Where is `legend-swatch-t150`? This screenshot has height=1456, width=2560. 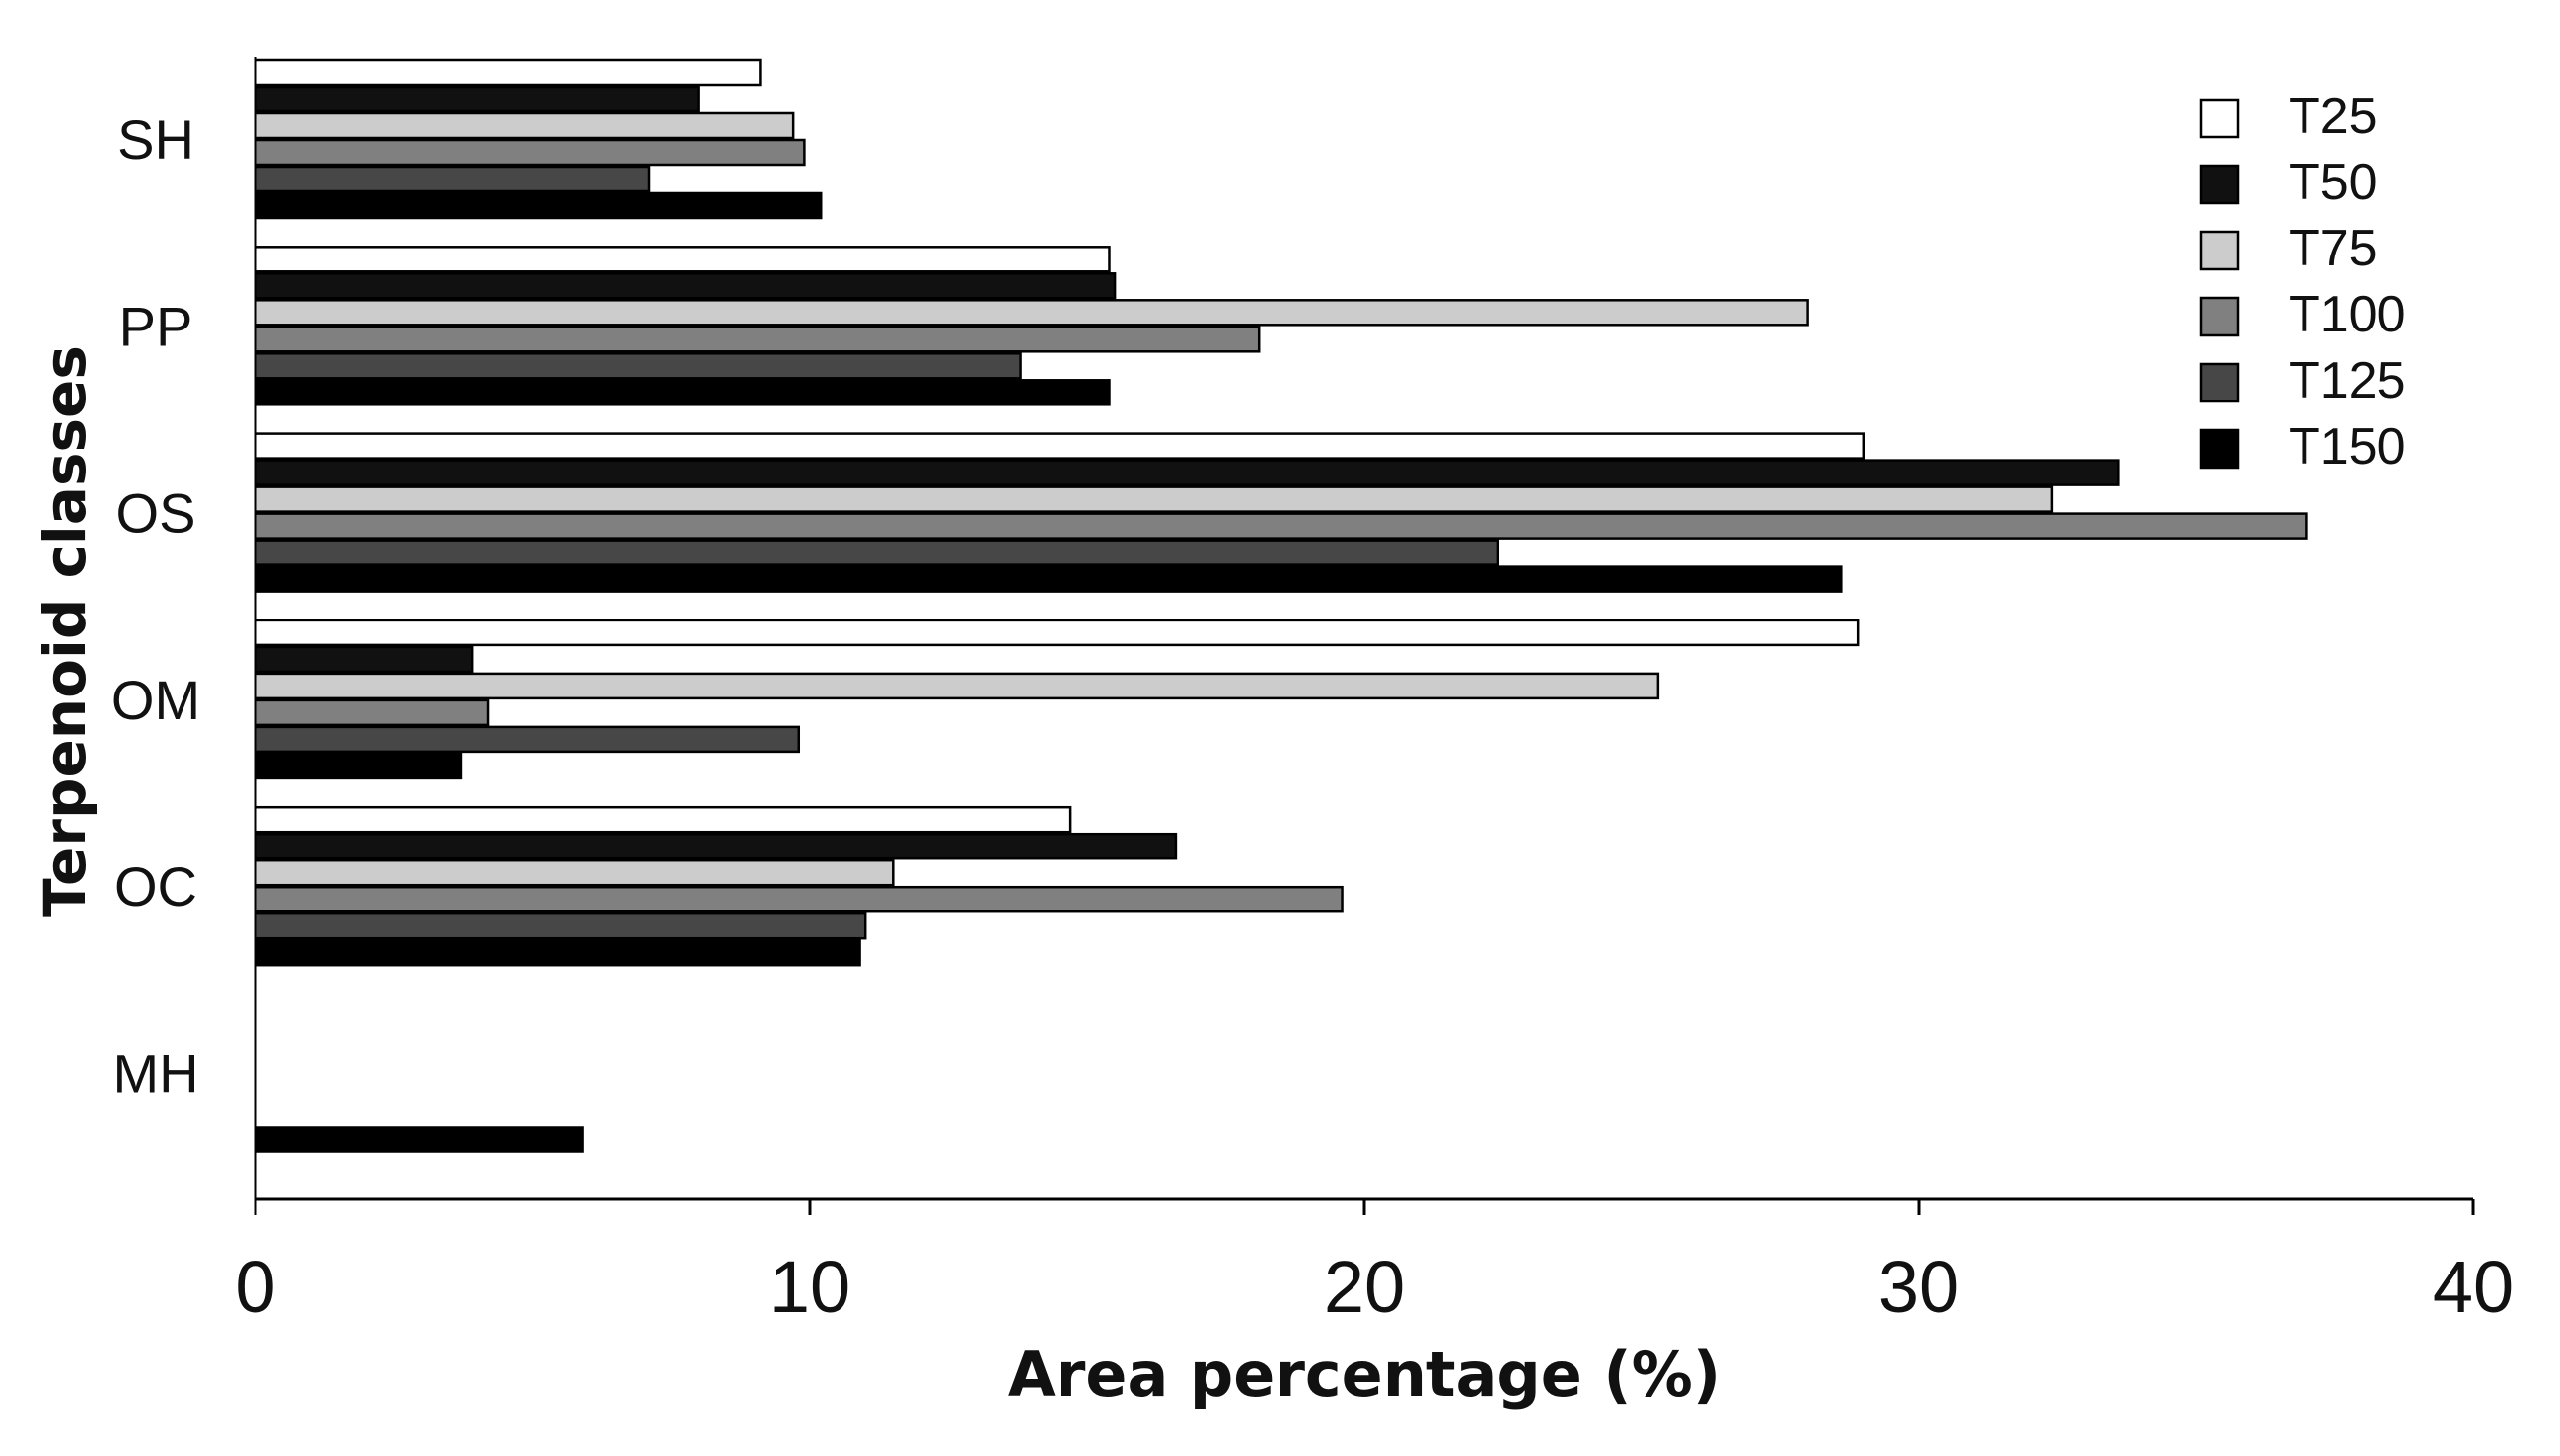 legend-swatch-t150 is located at coordinates (2219, 449).